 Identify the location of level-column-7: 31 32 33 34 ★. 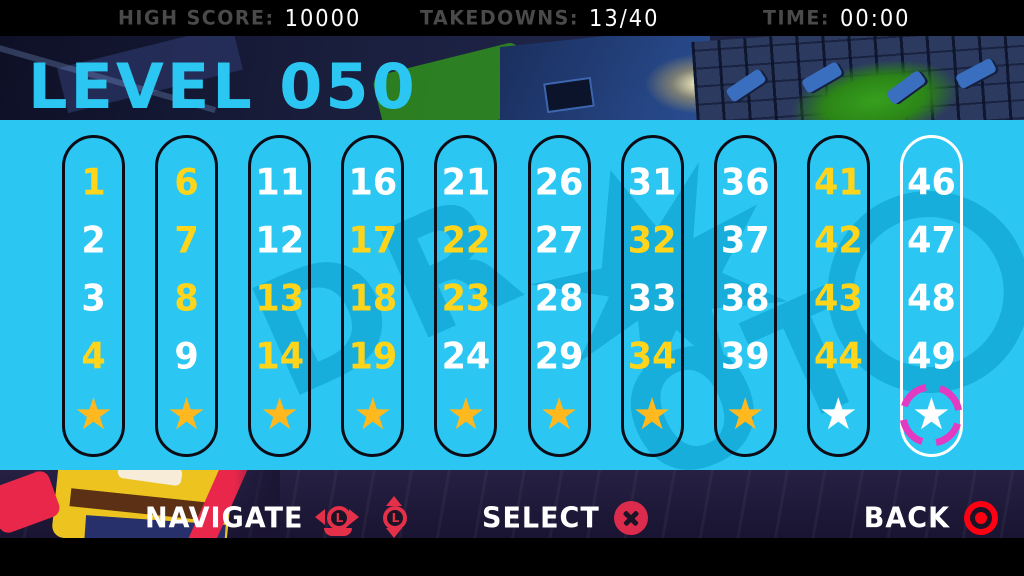
(652, 296).